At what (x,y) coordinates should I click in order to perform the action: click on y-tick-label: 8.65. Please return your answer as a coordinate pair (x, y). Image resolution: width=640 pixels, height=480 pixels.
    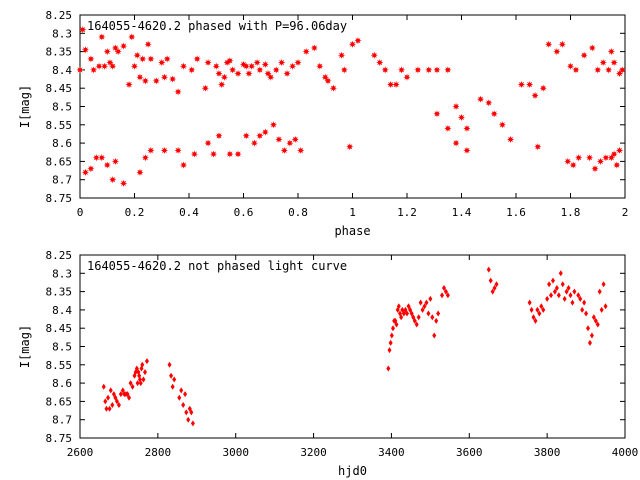
    Looking at the image, I should click on (59, 401).